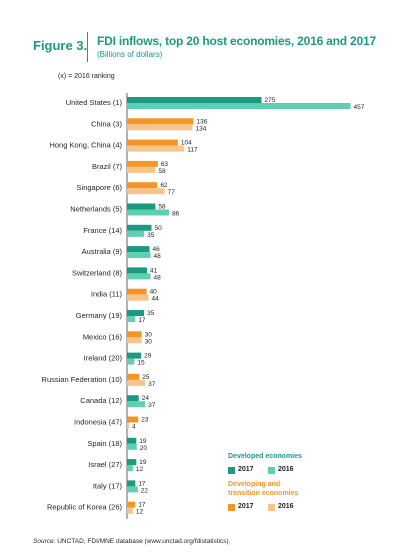  Describe the element at coordinates (134, 427) in the screenshot. I see `data-label-2016: 4` at that location.